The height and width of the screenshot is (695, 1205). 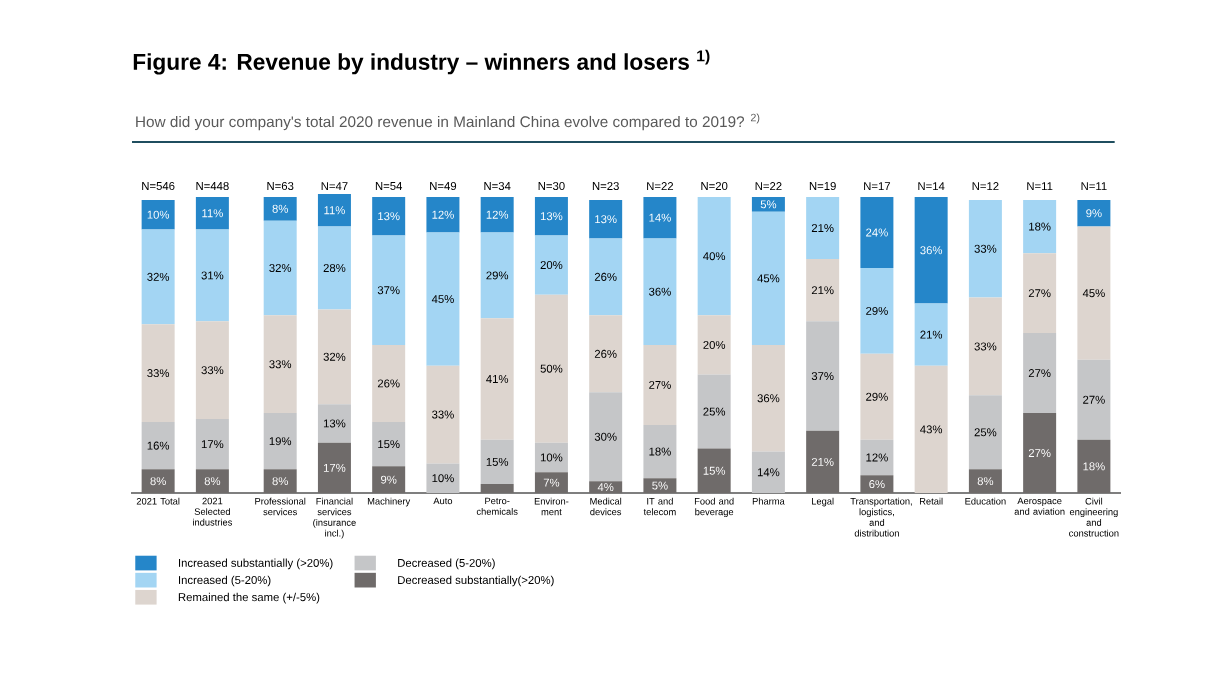 I want to click on data-label: 20%, so click(x=551, y=265).